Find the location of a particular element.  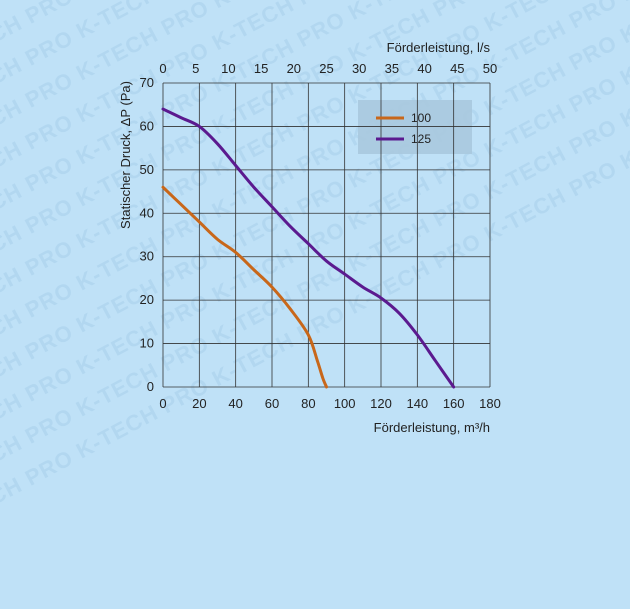

x-tick-label-top: 30 is located at coordinates (359, 68).